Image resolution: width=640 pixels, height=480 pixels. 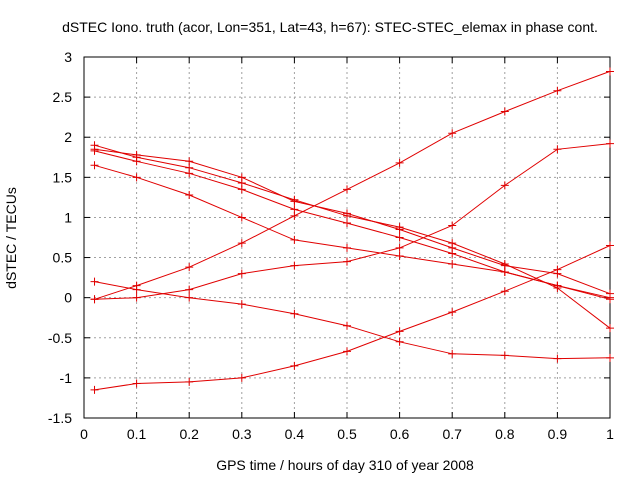 What do you see at coordinates (345, 465) in the screenshot?
I see `x-axis-label: GPS time / hours of day 310 of year 2008` at bounding box center [345, 465].